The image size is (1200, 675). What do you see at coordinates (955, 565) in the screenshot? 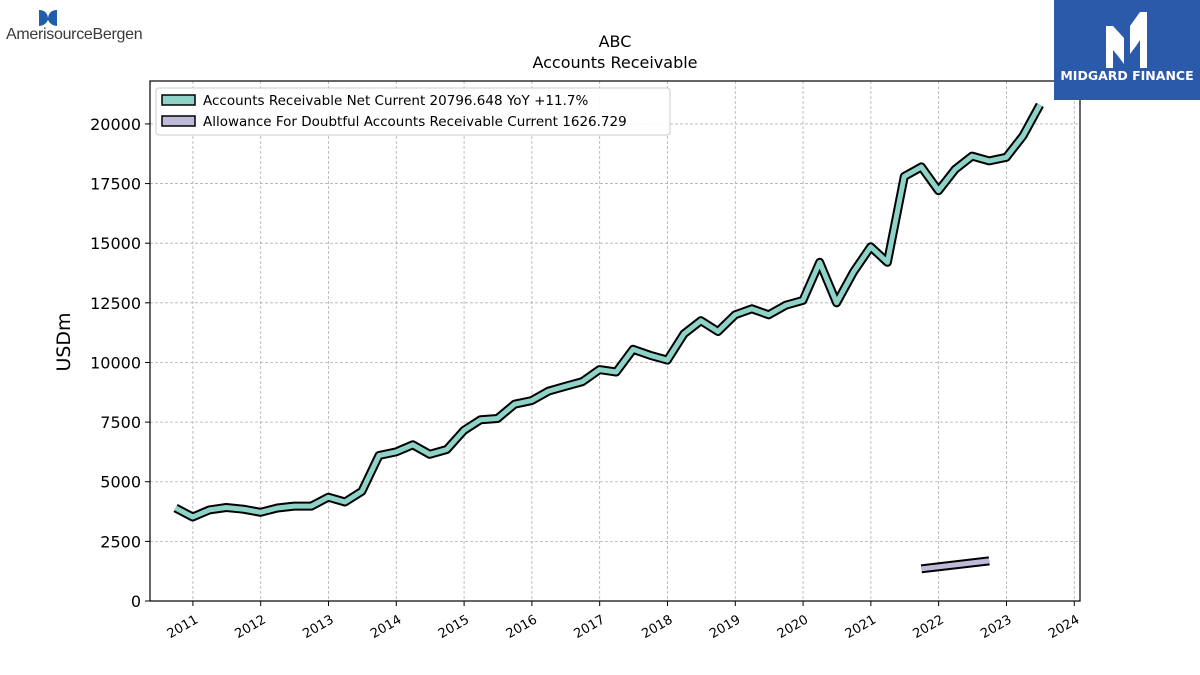
I see `series-line-allowance-doubtful` at bounding box center [955, 565].